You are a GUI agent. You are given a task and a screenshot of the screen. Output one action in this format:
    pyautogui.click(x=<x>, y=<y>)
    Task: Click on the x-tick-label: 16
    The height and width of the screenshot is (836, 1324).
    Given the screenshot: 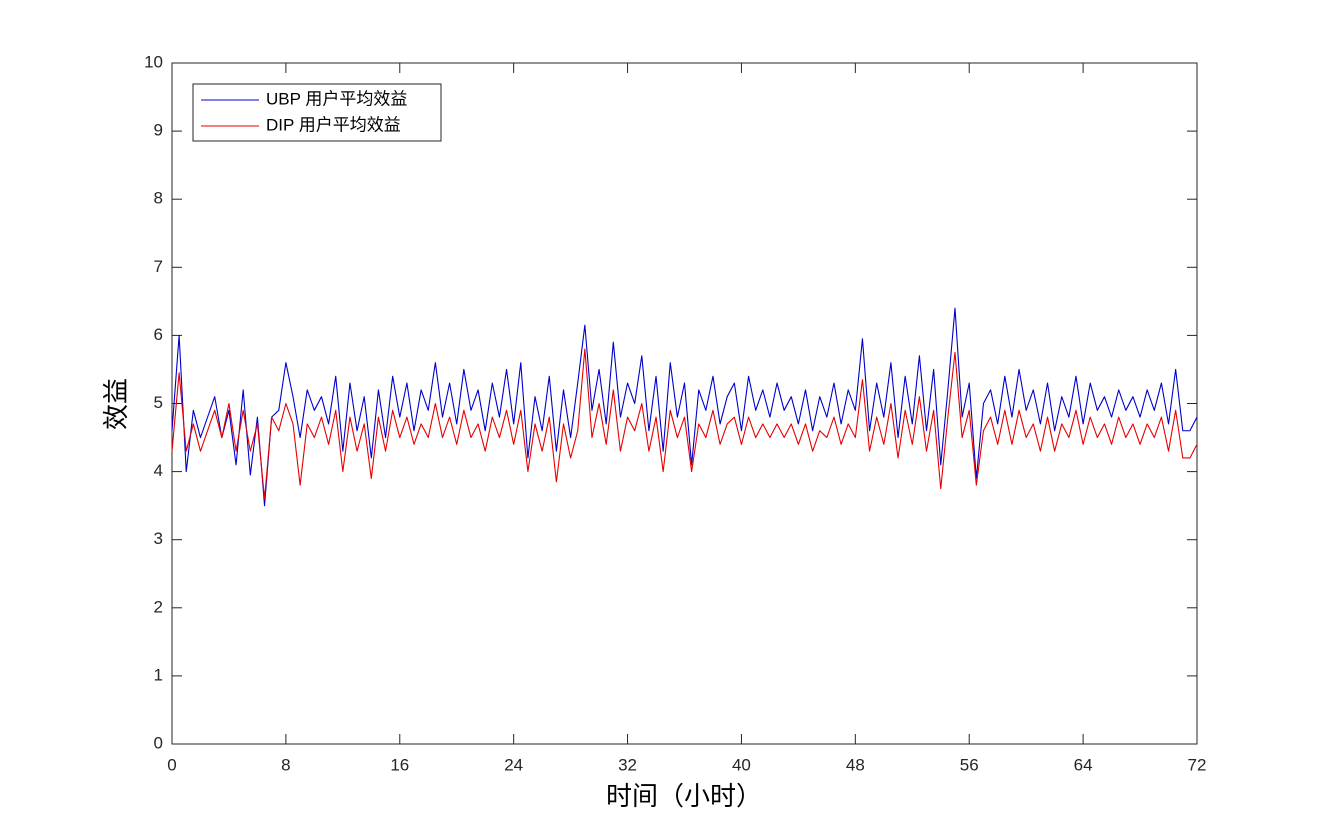 What is the action you would take?
    pyautogui.click(x=399, y=764)
    